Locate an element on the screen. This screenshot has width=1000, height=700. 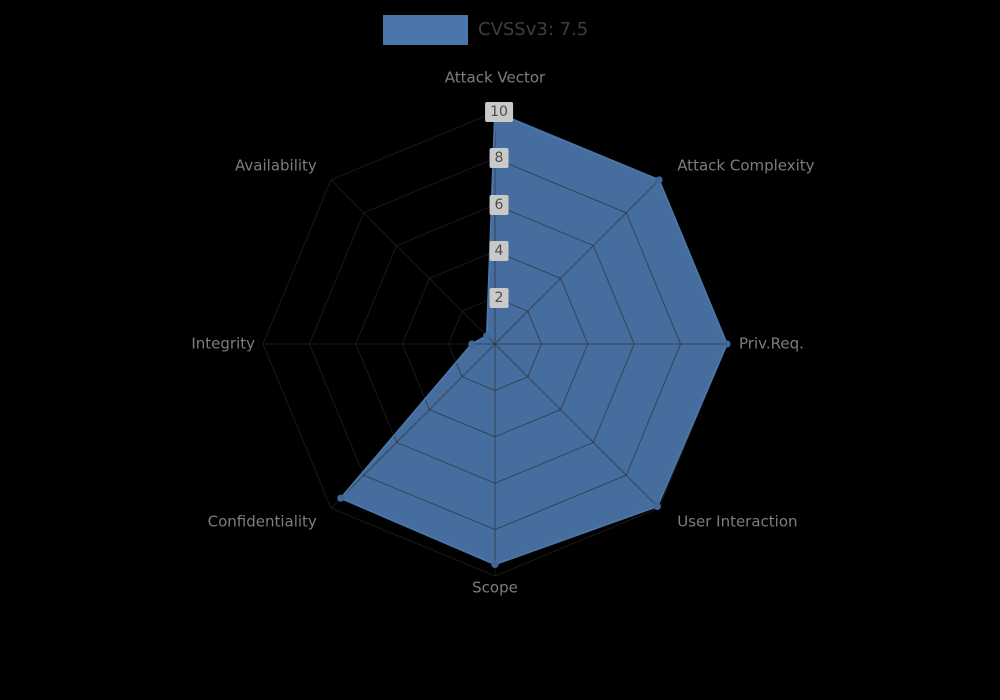
legend: CVSSv3: 7.5 is located at coordinates (485, 30).